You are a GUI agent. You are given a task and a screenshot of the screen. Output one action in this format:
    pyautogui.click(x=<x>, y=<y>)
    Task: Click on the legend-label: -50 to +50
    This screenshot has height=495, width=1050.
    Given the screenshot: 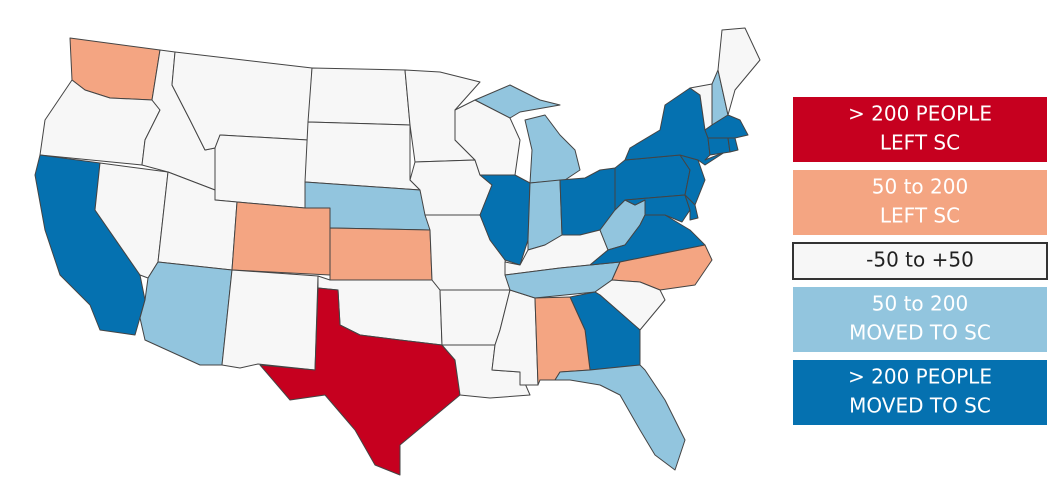 What is the action you would take?
    pyautogui.click(x=920, y=260)
    